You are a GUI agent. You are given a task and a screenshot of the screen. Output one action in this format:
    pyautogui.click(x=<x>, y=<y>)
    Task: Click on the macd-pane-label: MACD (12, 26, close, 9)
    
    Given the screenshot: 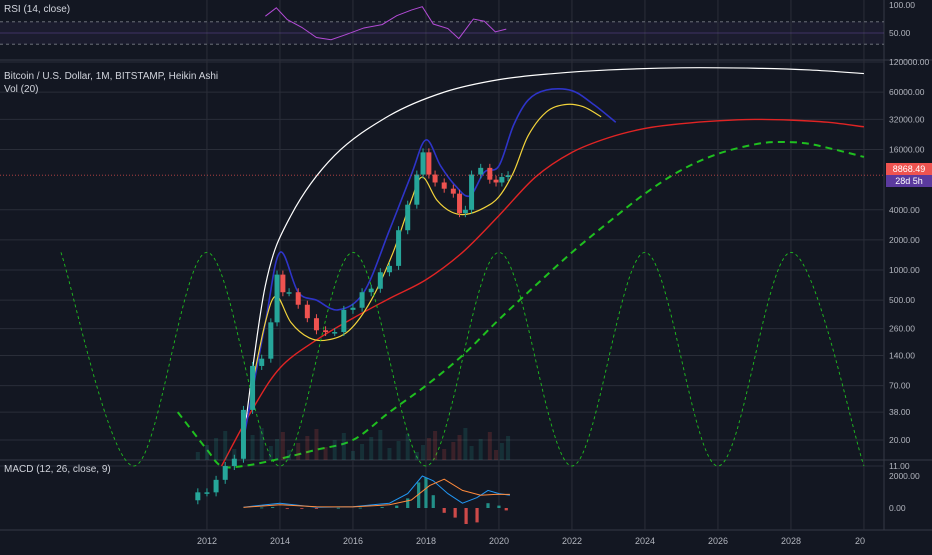 What is the action you would take?
    pyautogui.click(x=57, y=469)
    